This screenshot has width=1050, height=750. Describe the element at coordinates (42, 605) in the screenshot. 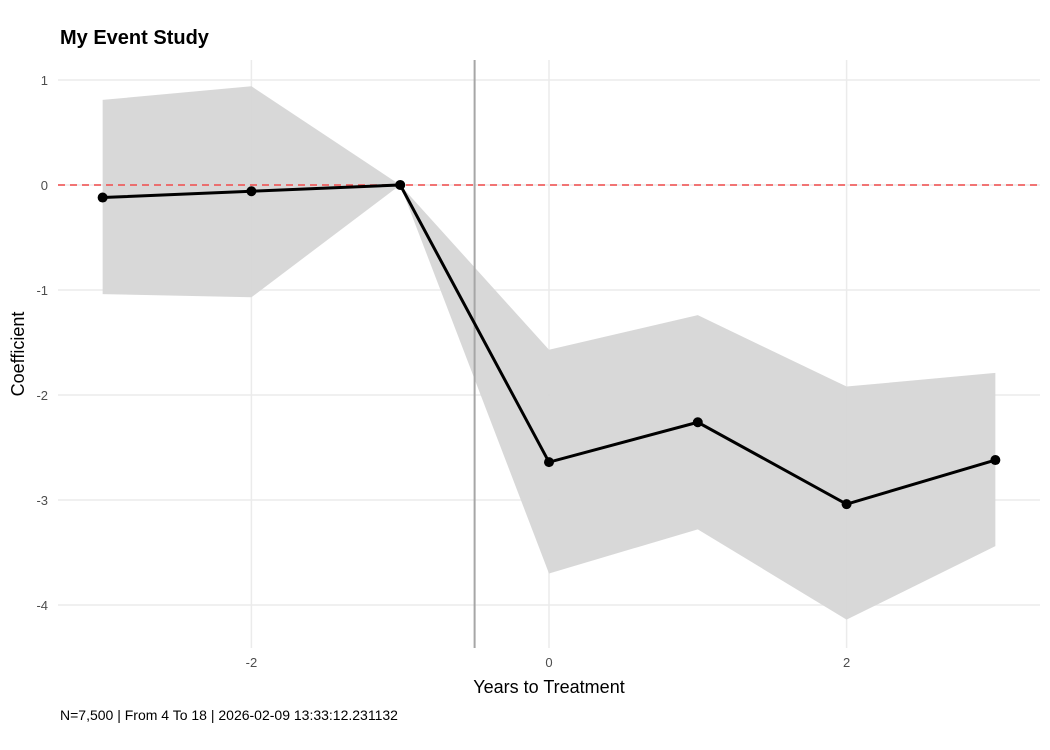

I see `y-tick-label: -4` at that location.